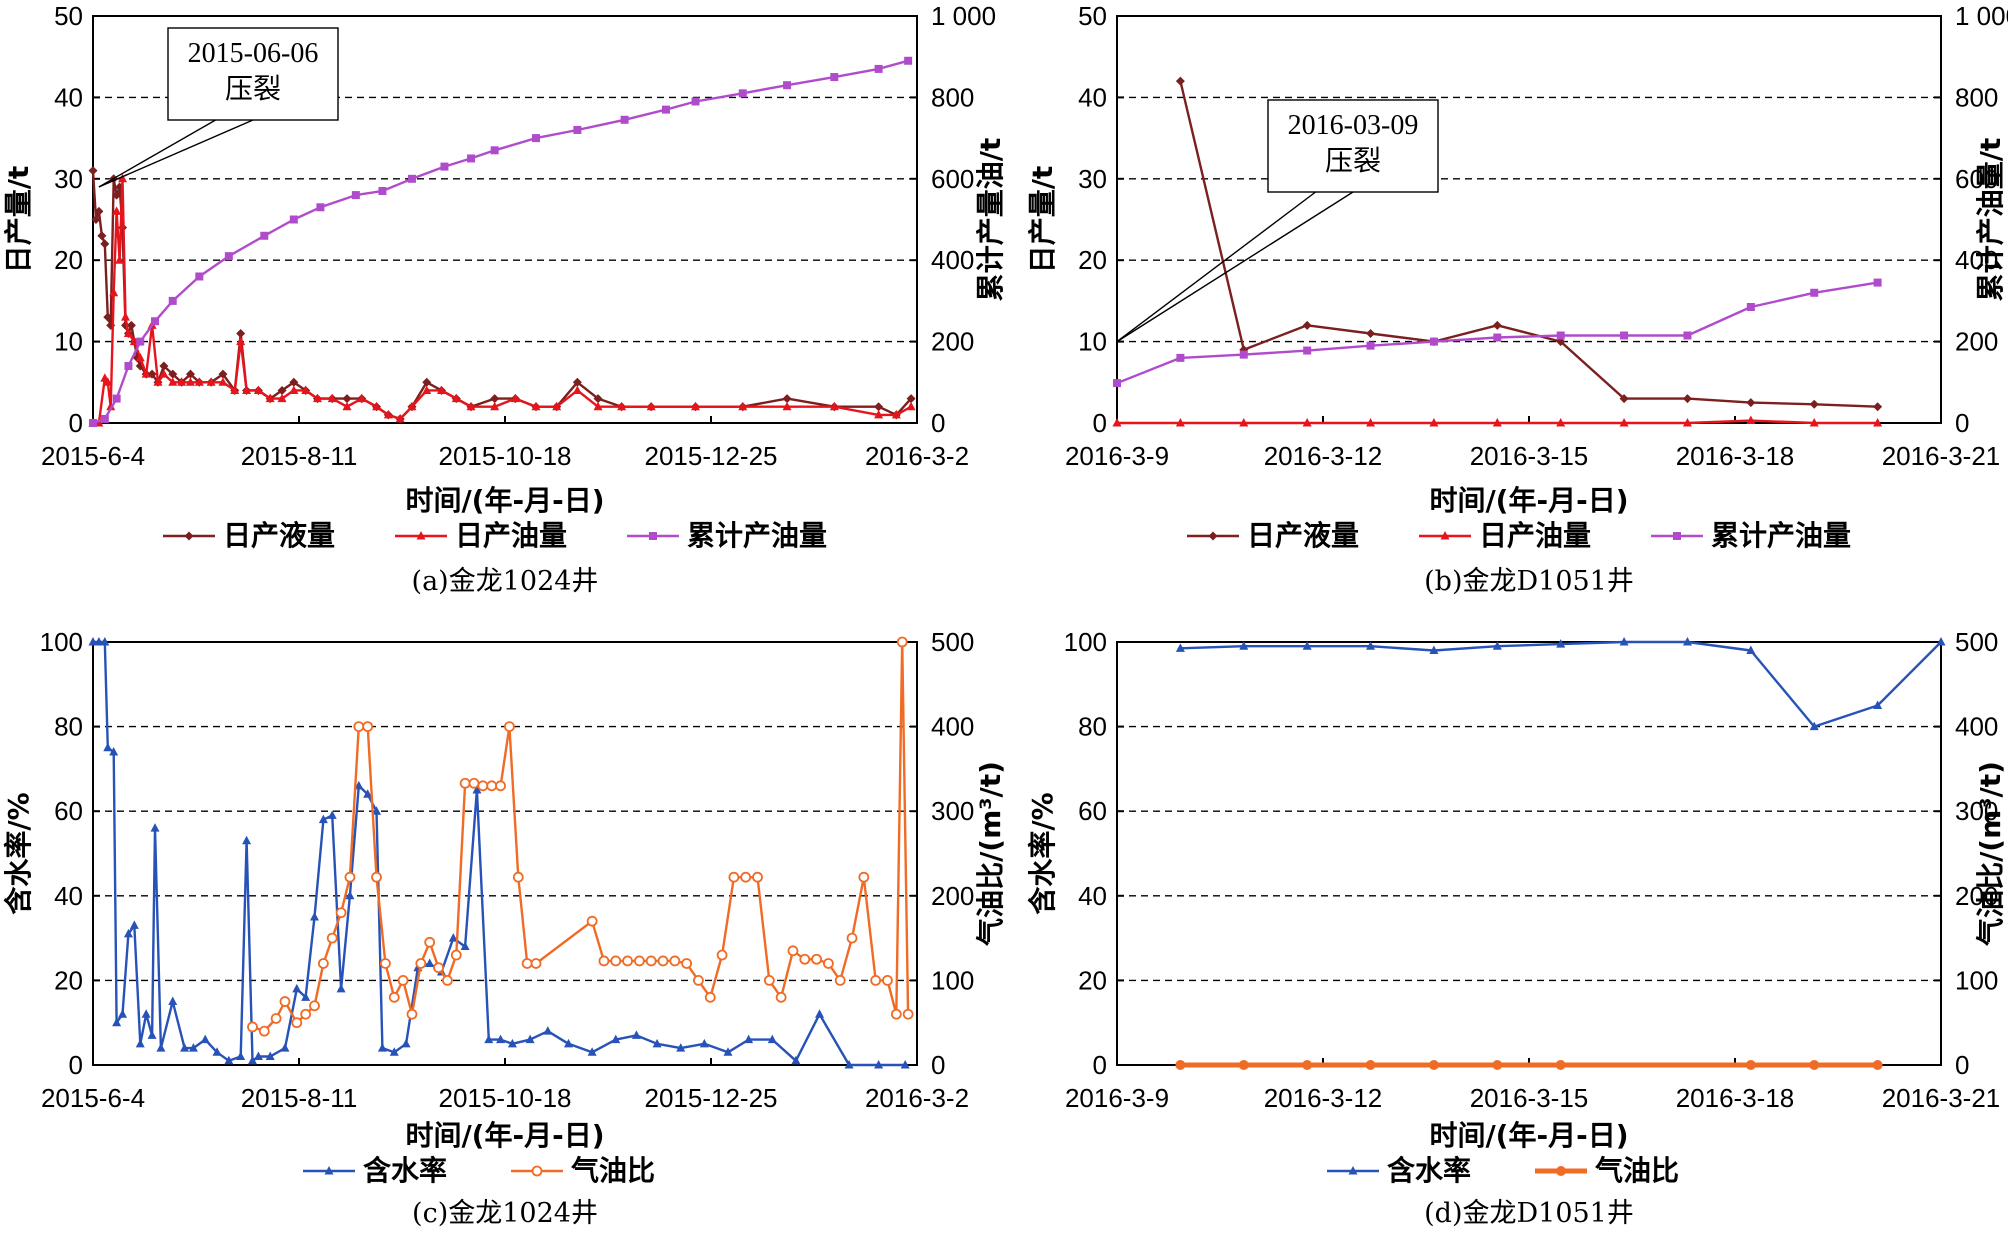 The width and height of the screenshot is (2008, 1240). Describe the element at coordinates (68, 980) in the screenshot. I see `y-tick-label: 20` at that location.